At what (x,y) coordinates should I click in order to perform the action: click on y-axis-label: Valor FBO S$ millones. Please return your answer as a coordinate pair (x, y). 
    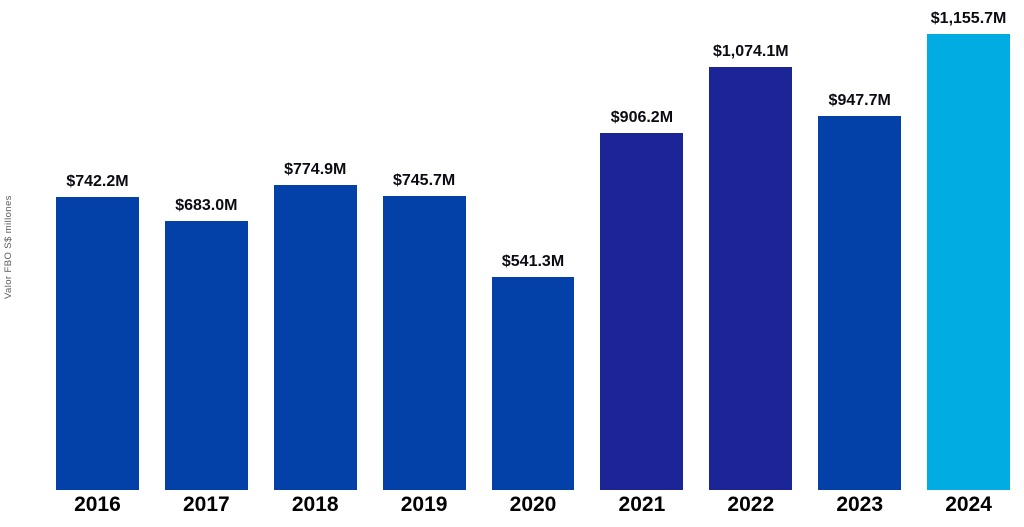
    Looking at the image, I should click on (8, 247).